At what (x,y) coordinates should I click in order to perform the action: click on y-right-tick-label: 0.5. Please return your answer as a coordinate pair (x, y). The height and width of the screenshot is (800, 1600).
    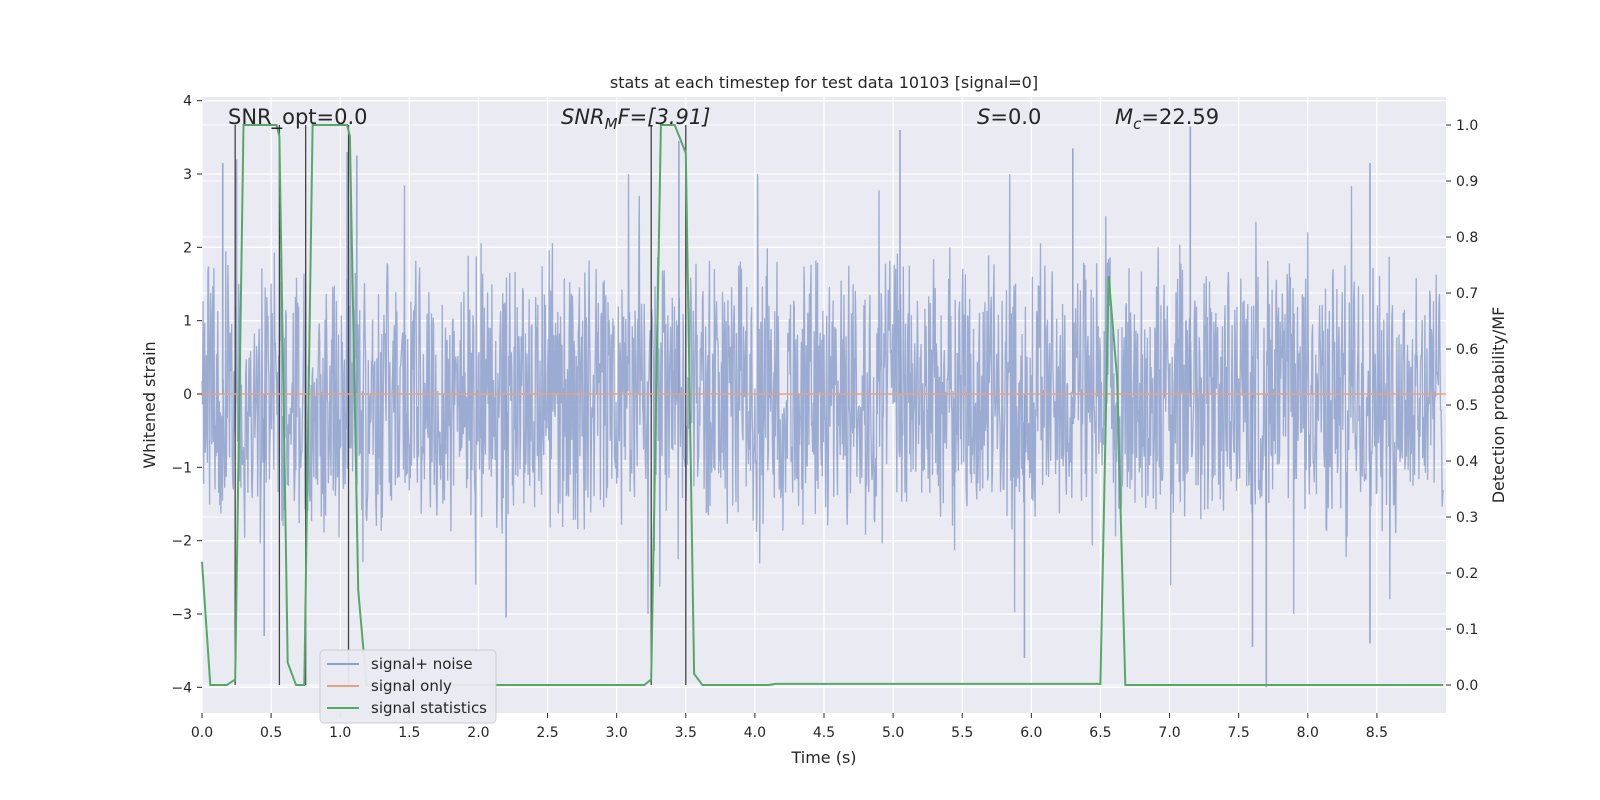
    Looking at the image, I should click on (1467, 406).